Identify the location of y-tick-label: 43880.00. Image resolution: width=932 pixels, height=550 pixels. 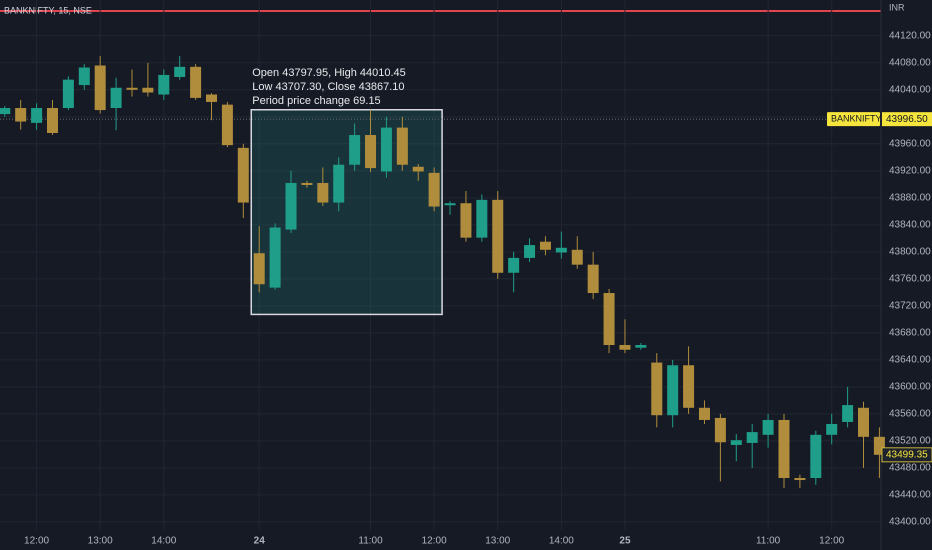
(910, 197).